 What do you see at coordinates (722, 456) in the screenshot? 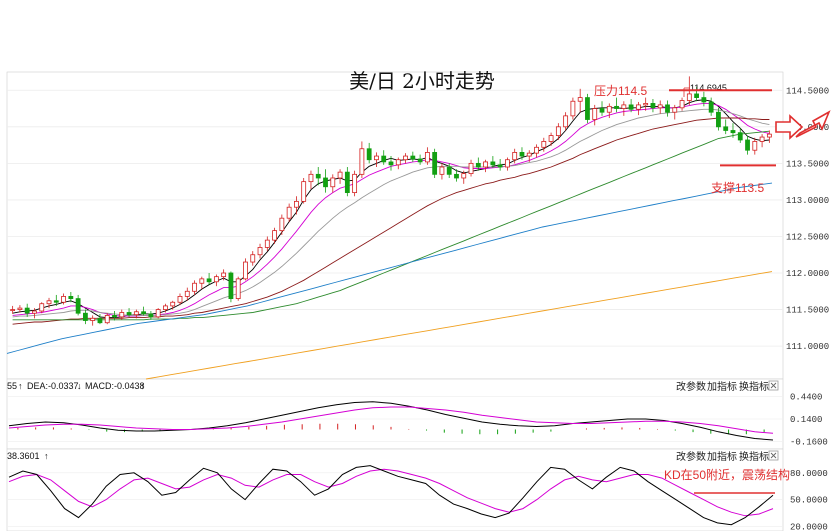
I see `kd-add-indicator-button: 加指标` at bounding box center [722, 456].